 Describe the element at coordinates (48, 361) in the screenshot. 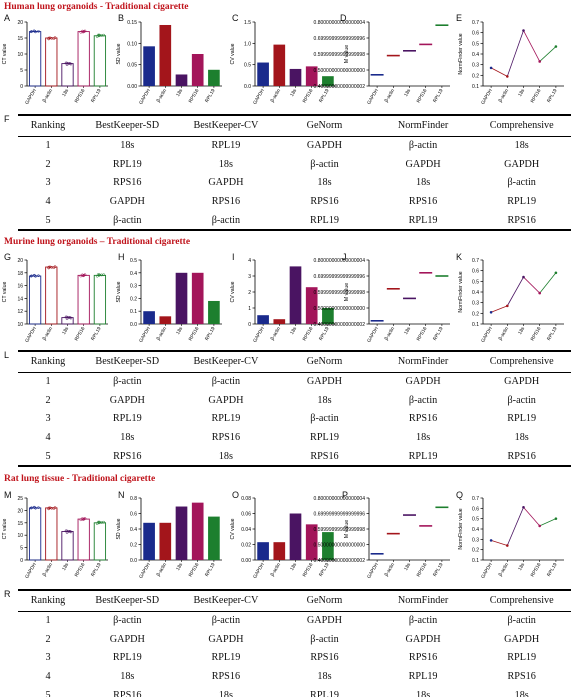

I see `table-header: Ranking` at that location.